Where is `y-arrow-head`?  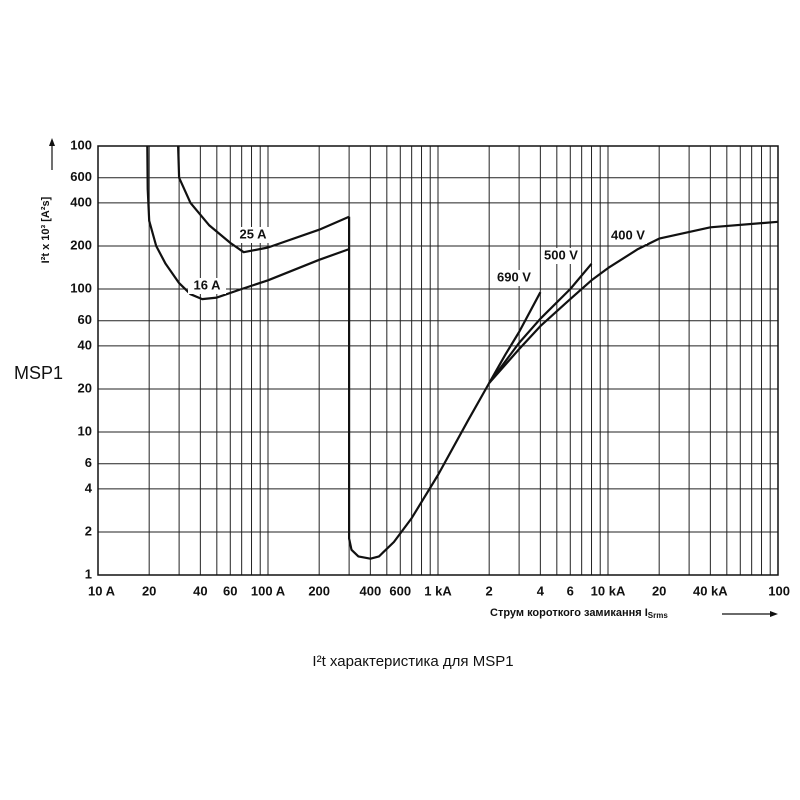 y-arrow-head is located at coordinates (52, 142).